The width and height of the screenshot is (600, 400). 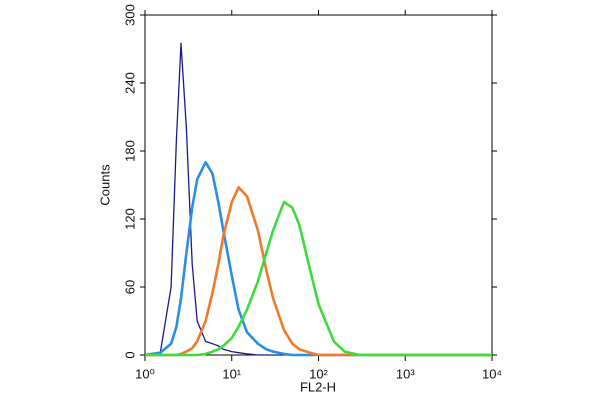 I want to click on x-tick-label: 10¹, so click(x=231, y=373).